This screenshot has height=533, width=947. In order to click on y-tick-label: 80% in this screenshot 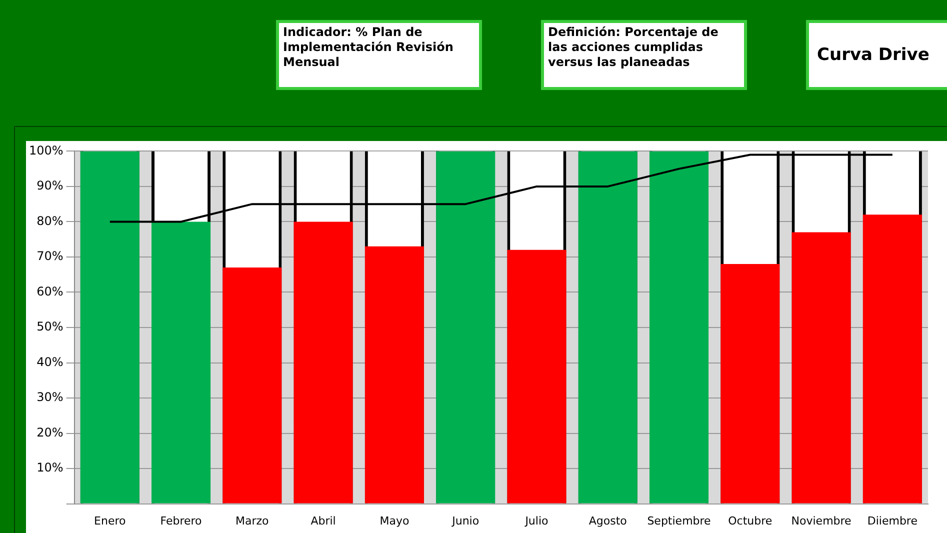, I will do `click(50, 221)`.